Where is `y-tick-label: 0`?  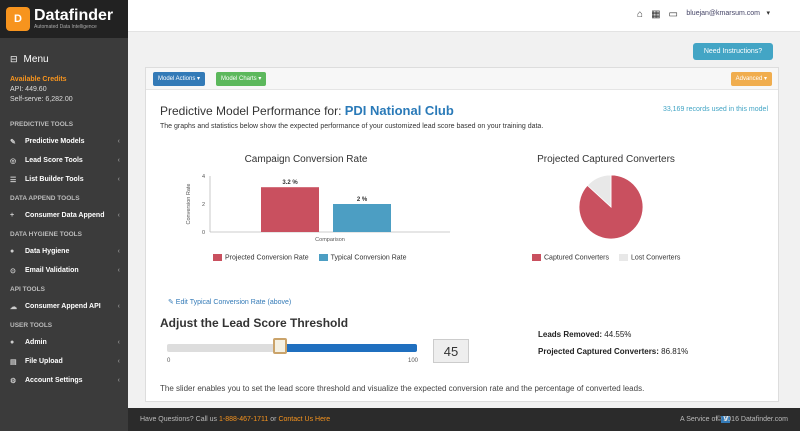
y-tick-label: 0 is located at coordinates (203, 233).